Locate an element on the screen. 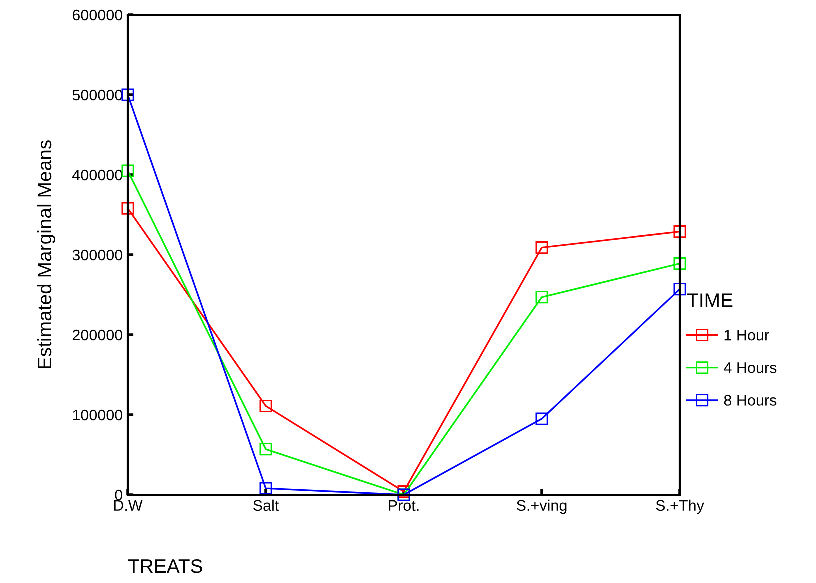  y-tick-label: 400000 is located at coordinates (97, 175).